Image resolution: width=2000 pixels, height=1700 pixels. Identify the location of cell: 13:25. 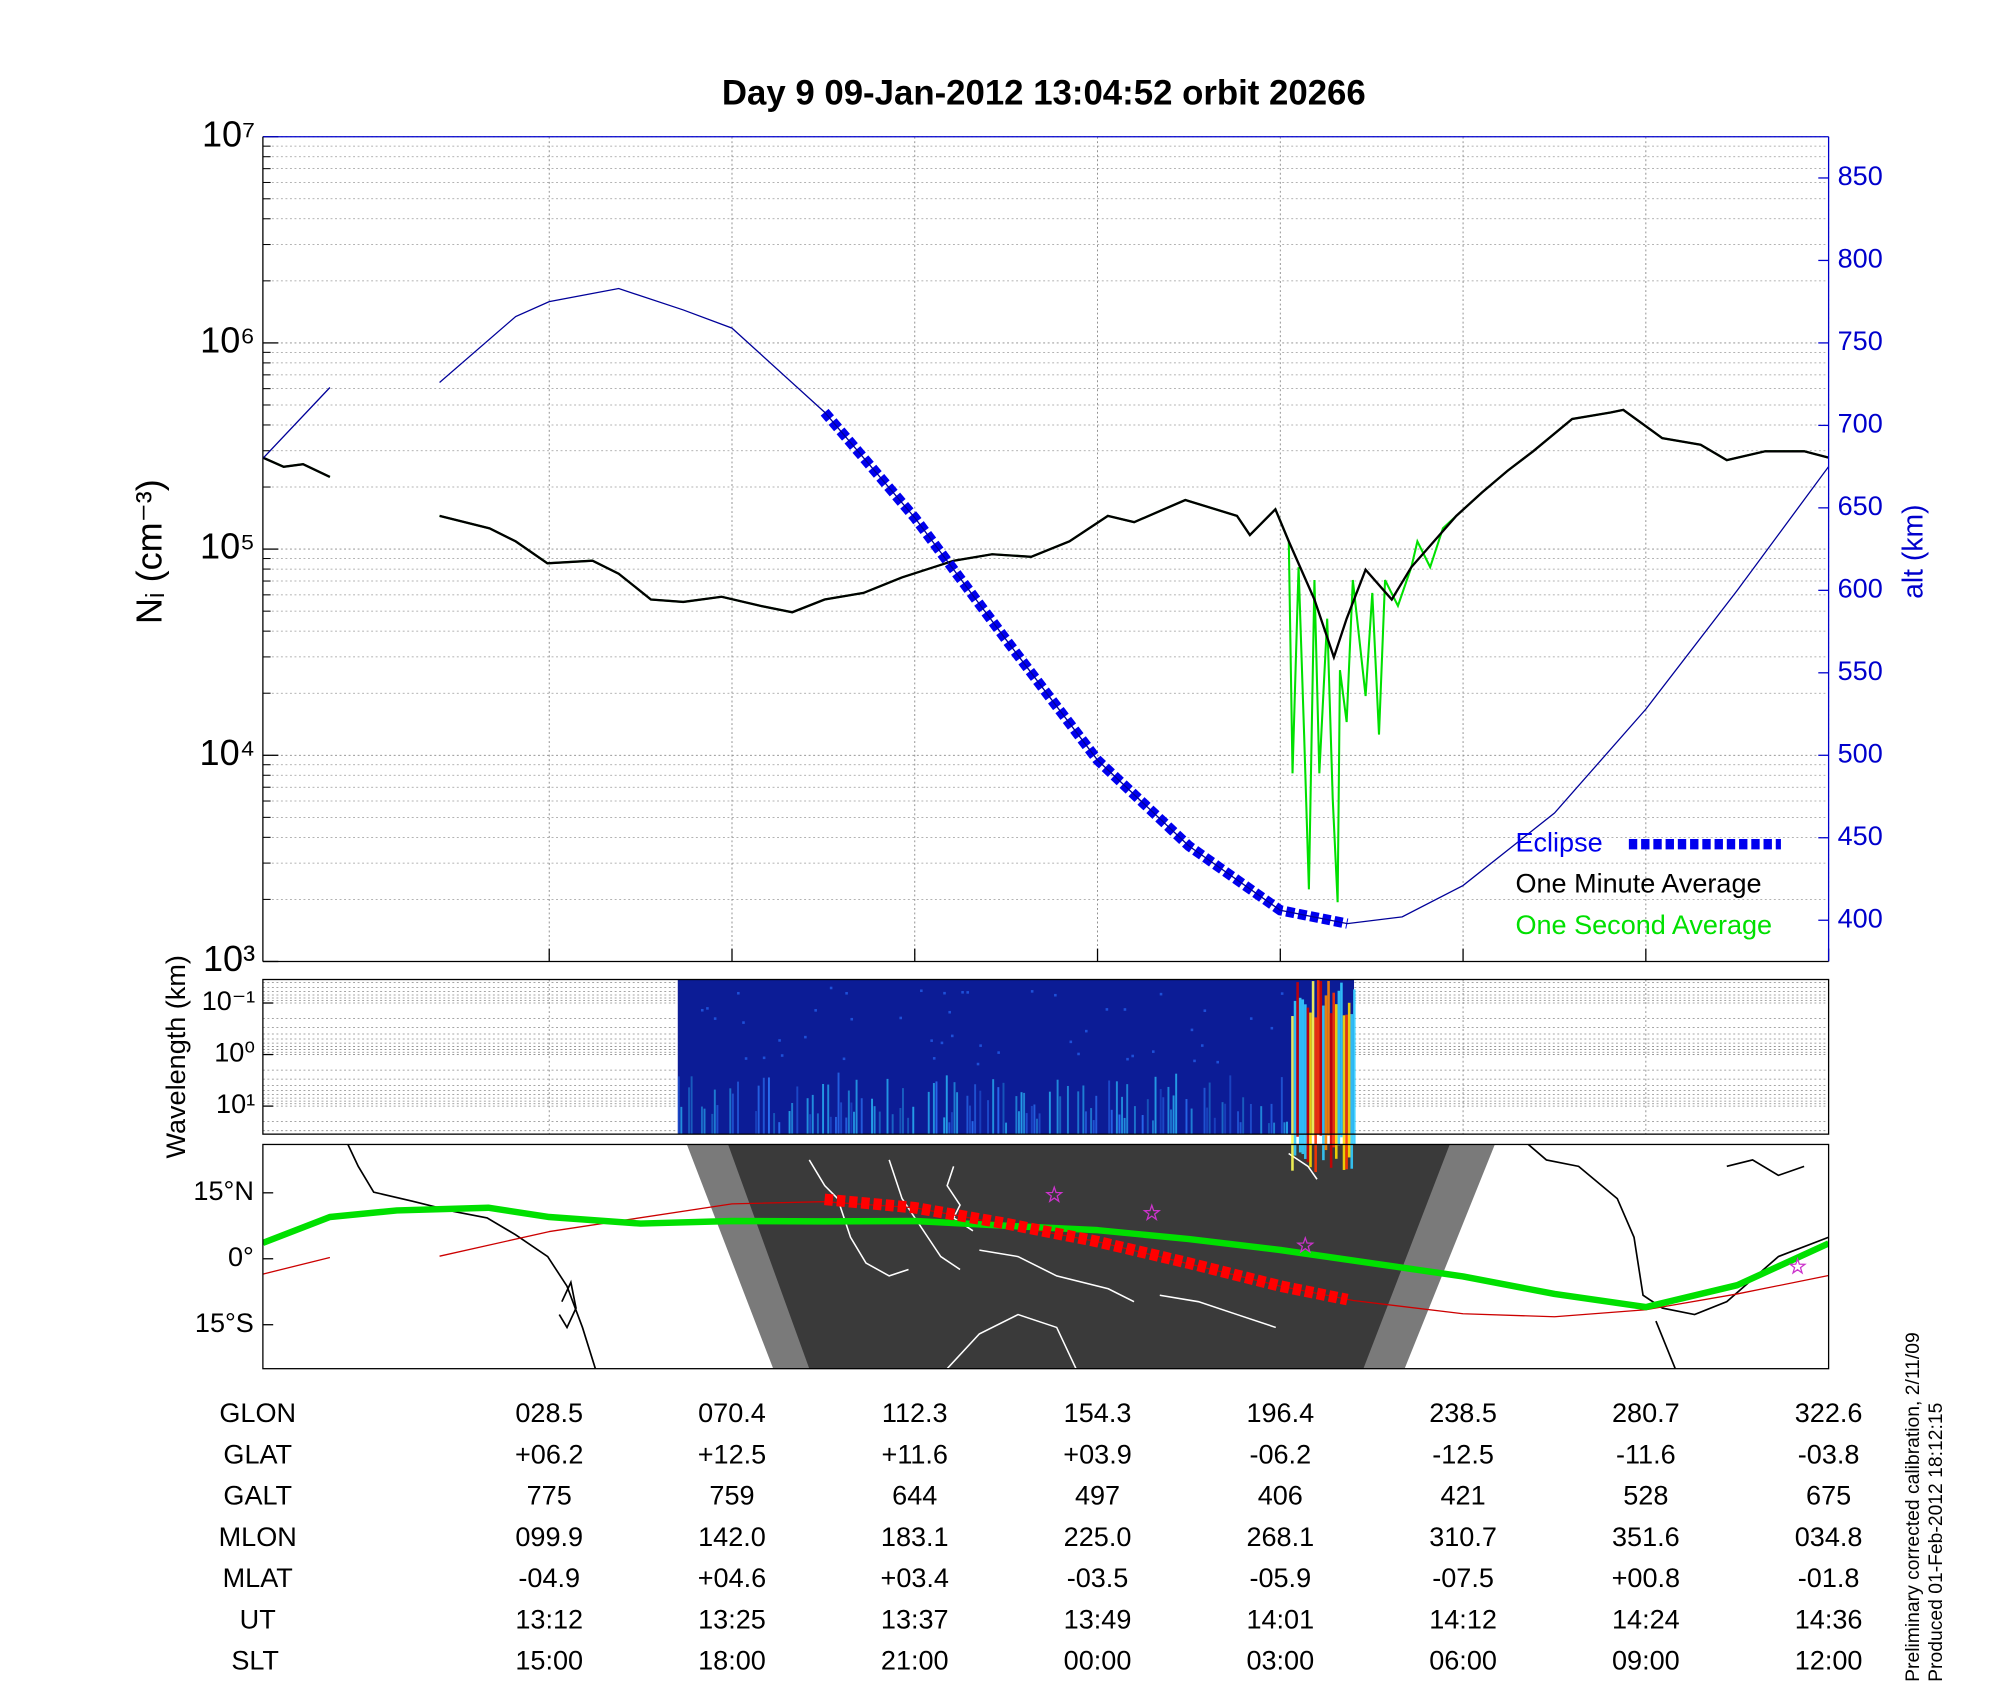
(732, 1619).